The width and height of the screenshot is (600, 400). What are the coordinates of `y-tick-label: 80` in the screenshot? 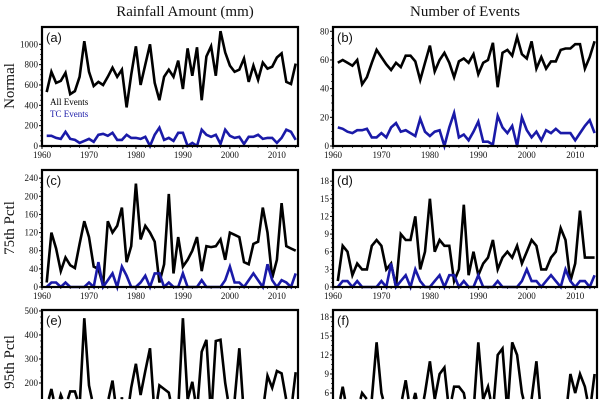 It's located at (325, 31).